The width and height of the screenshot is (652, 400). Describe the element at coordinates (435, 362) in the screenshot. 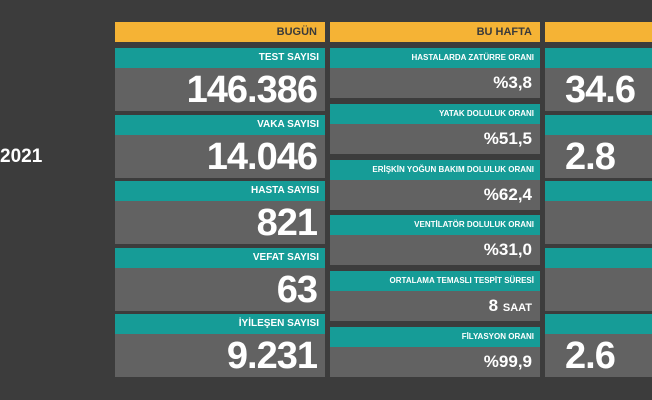

I see `item-value-box: %99,9` at that location.